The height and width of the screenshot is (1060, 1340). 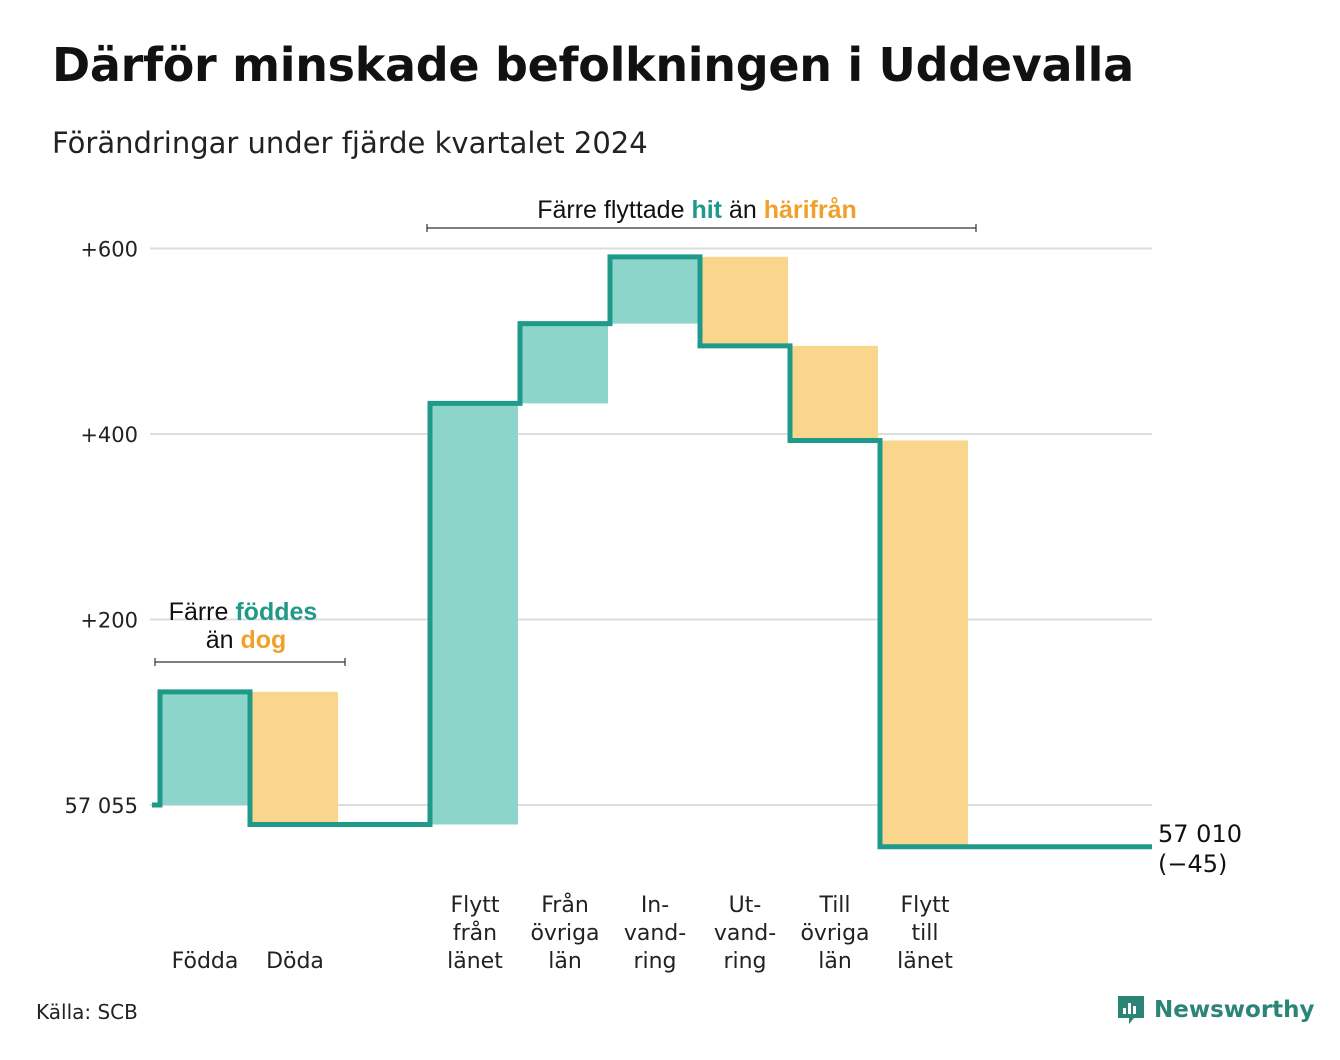 I want to click on brand-name: Newsworthy, so click(x=1234, y=1010).